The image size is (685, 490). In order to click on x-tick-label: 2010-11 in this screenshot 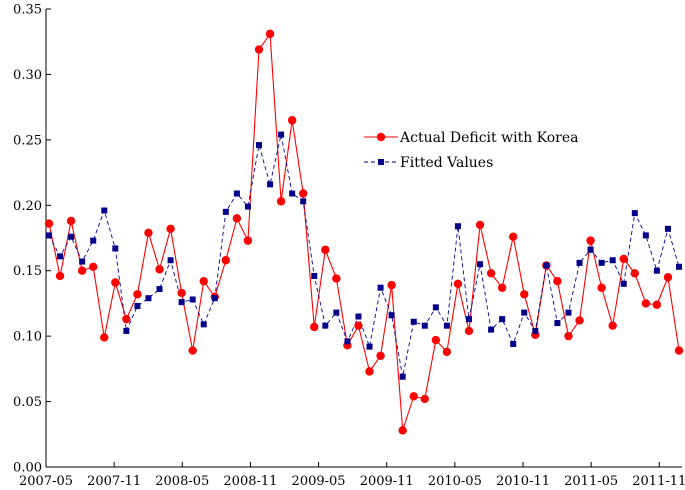, I will do `click(523, 481)`.